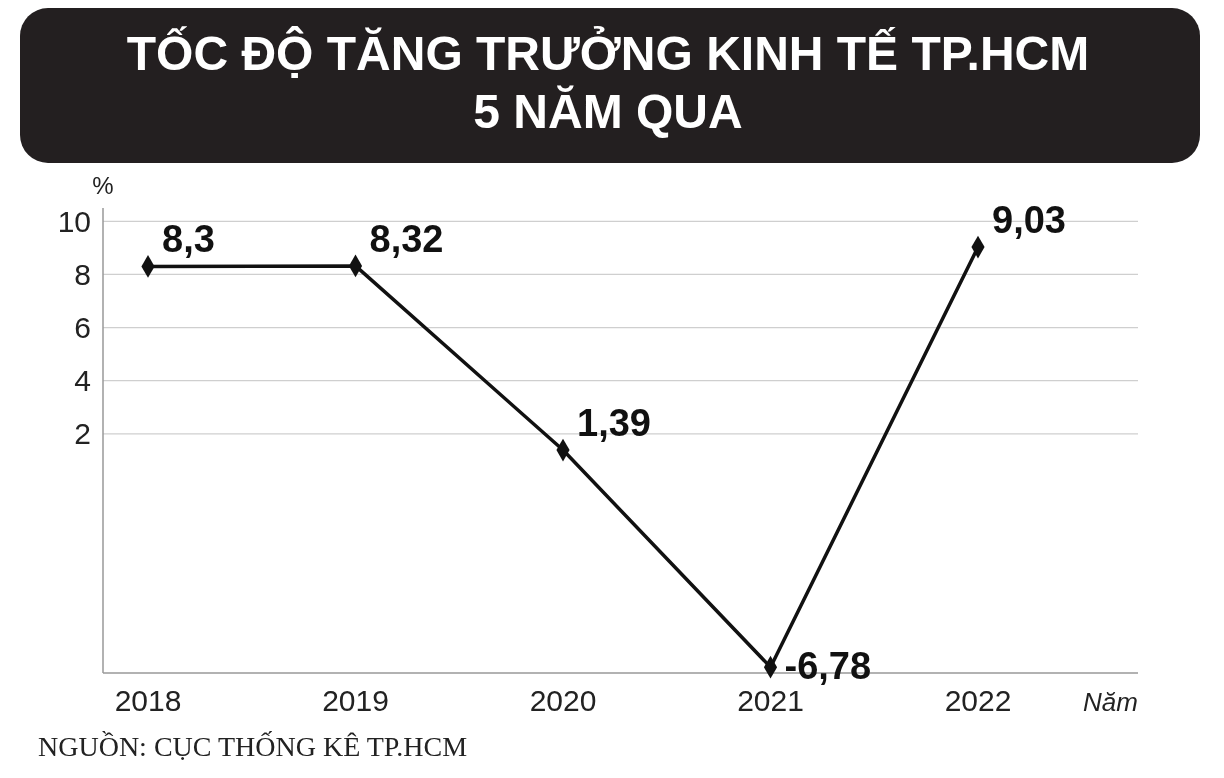  I want to click on y-tick-label: 6, so click(82, 328).